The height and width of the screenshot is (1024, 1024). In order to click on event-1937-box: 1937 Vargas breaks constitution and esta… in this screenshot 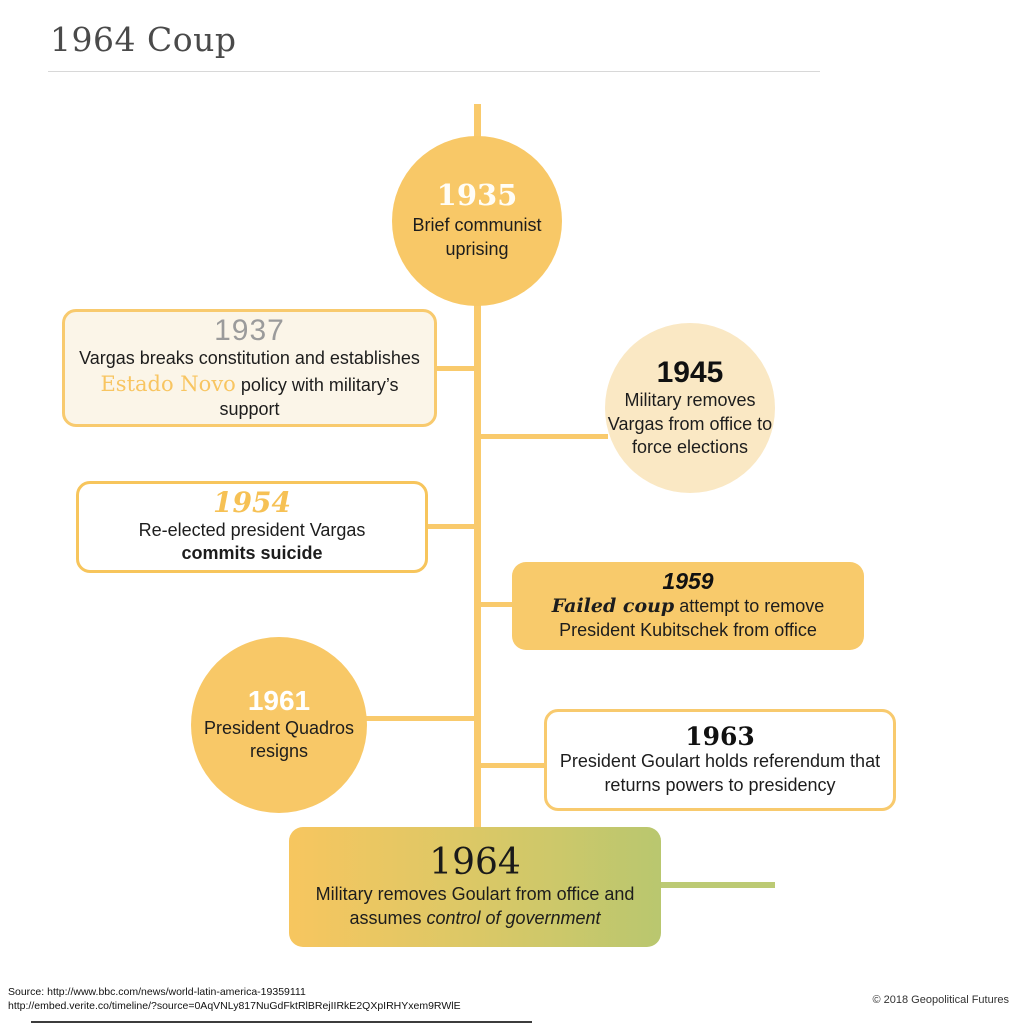, I will do `click(249, 368)`.